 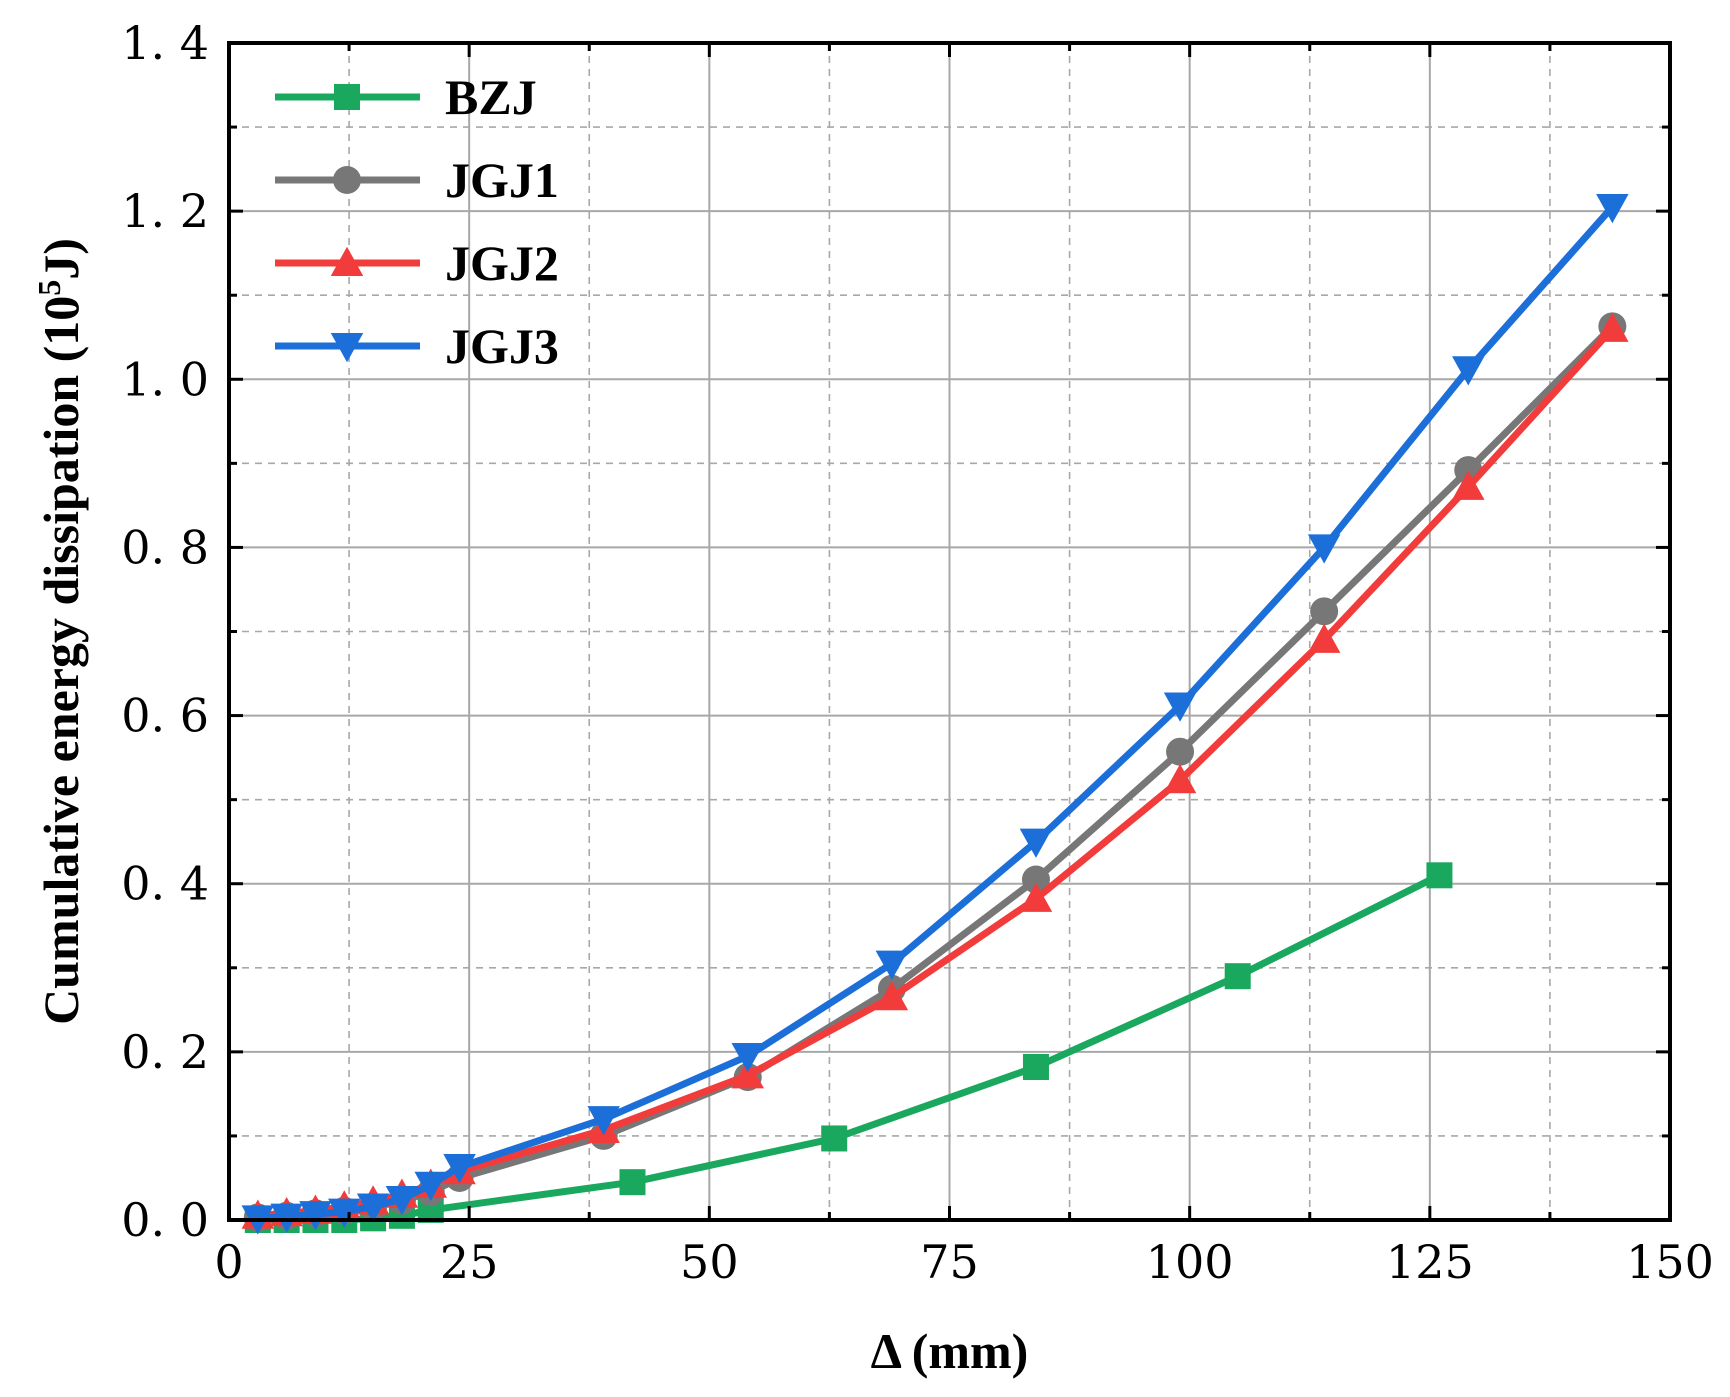 What do you see at coordinates (1430, 1262) in the screenshot?
I see `x-tick-label: 125` at bounding box center [1430, 1262].